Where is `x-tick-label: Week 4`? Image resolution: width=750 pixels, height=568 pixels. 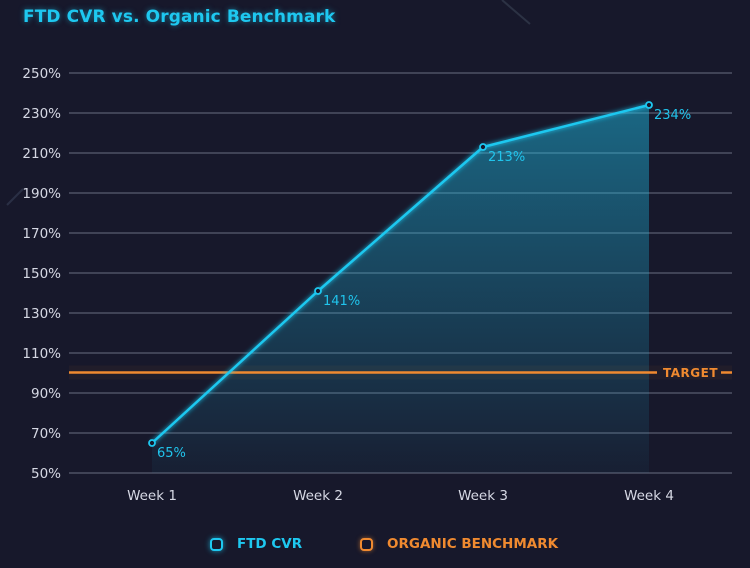
x-tick-label: Week 4 is located at coordinates (649, 496).